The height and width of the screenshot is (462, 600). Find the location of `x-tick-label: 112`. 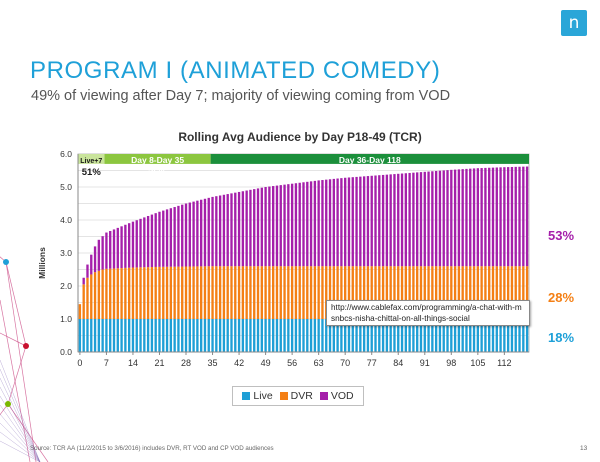

x-tick-label: 112 is located at coordinates (504, 363).